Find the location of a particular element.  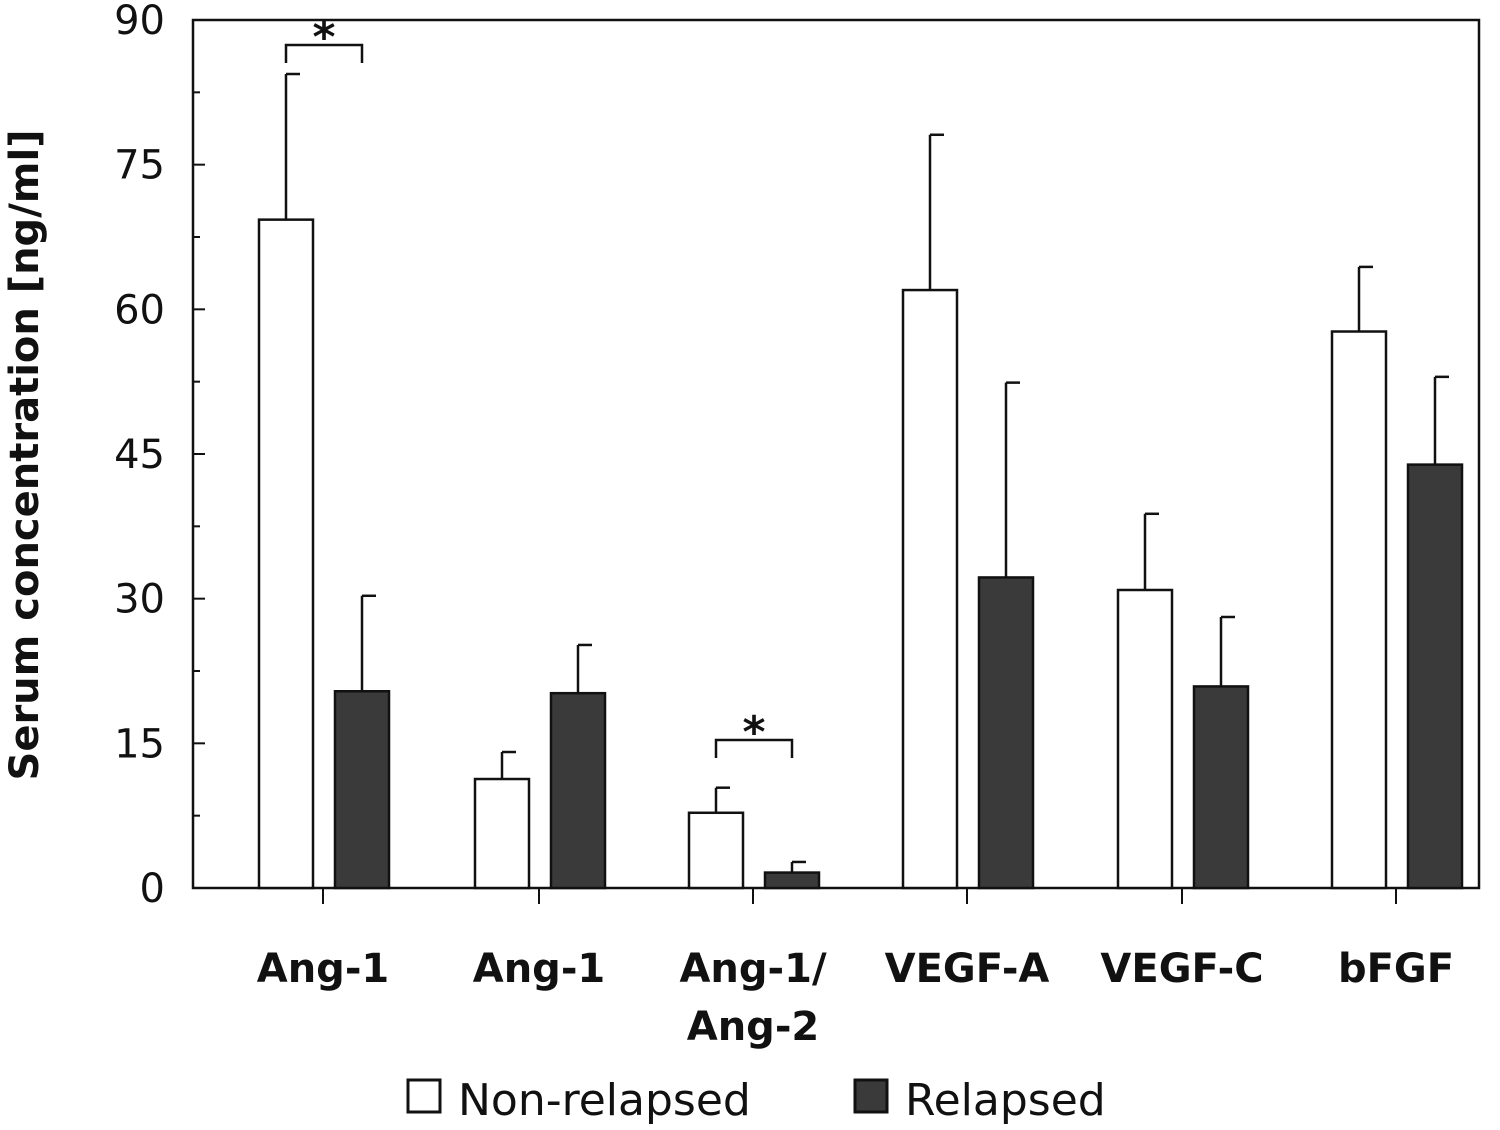

y-tick-label: 75 is located at coordinates (139, 166).